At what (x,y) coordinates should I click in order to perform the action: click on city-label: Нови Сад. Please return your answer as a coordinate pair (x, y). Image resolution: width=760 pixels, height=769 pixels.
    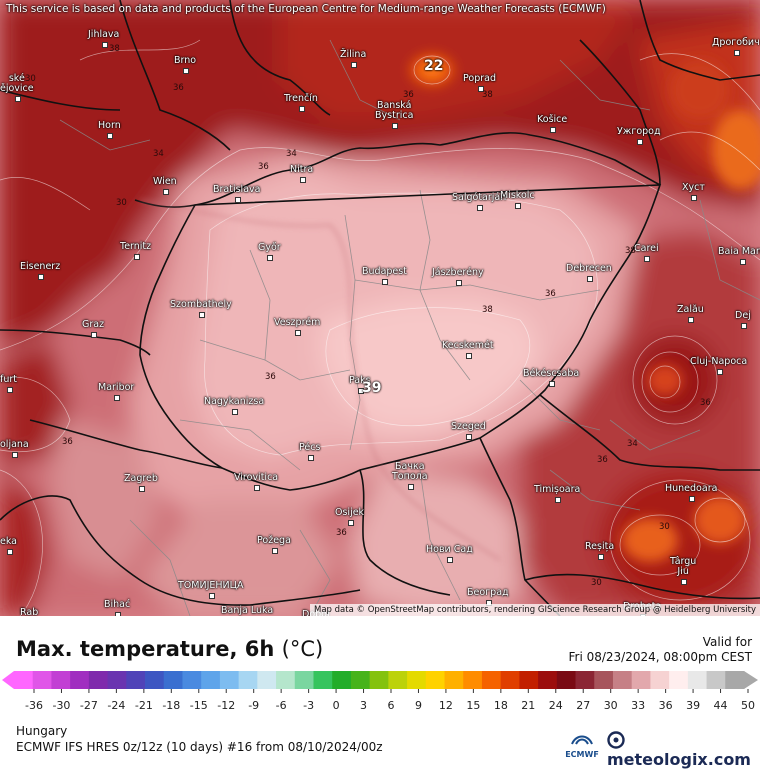
    Looking at the image, I should click on (449, 554).